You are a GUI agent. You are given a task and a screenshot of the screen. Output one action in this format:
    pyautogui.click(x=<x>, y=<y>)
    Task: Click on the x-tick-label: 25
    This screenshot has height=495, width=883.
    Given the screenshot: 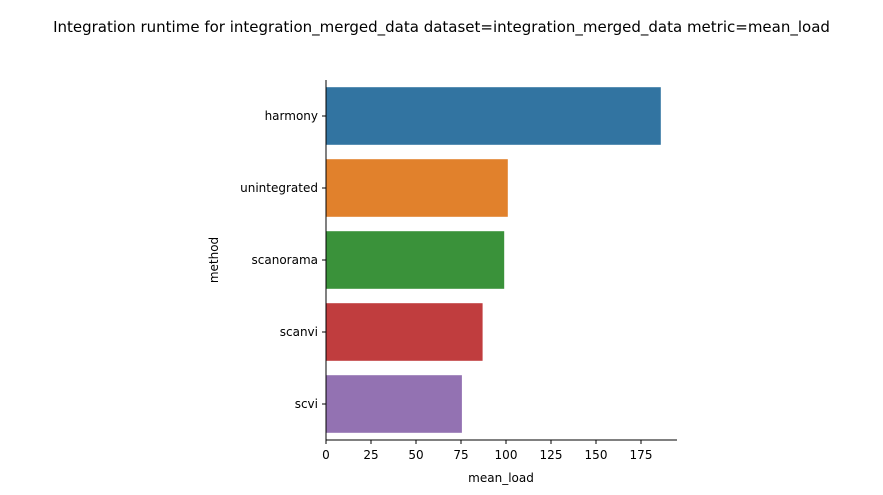 What is the action you would take?
    pyautogui.click(x=370, y=455)
    